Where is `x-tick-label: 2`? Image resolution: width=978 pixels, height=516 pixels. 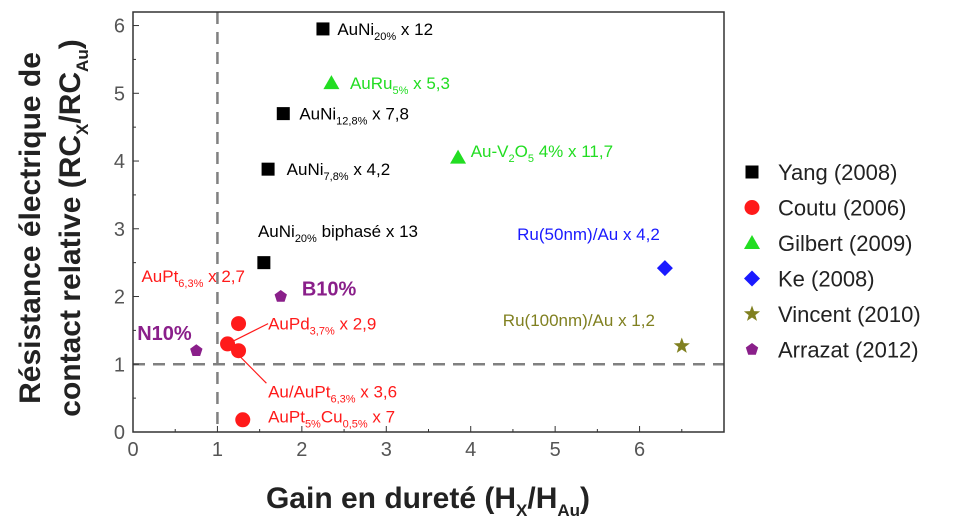
x-tick-label: 2 is located at coordinates (301, 450).